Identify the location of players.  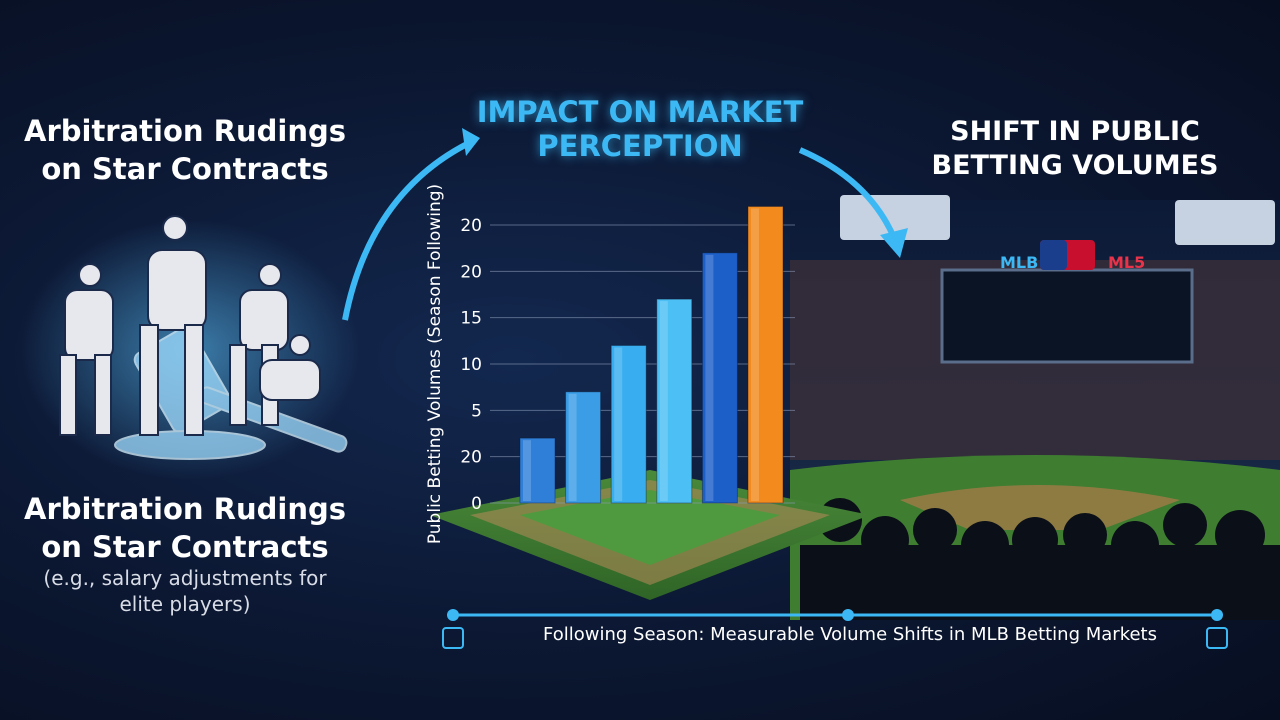
(190, 325).